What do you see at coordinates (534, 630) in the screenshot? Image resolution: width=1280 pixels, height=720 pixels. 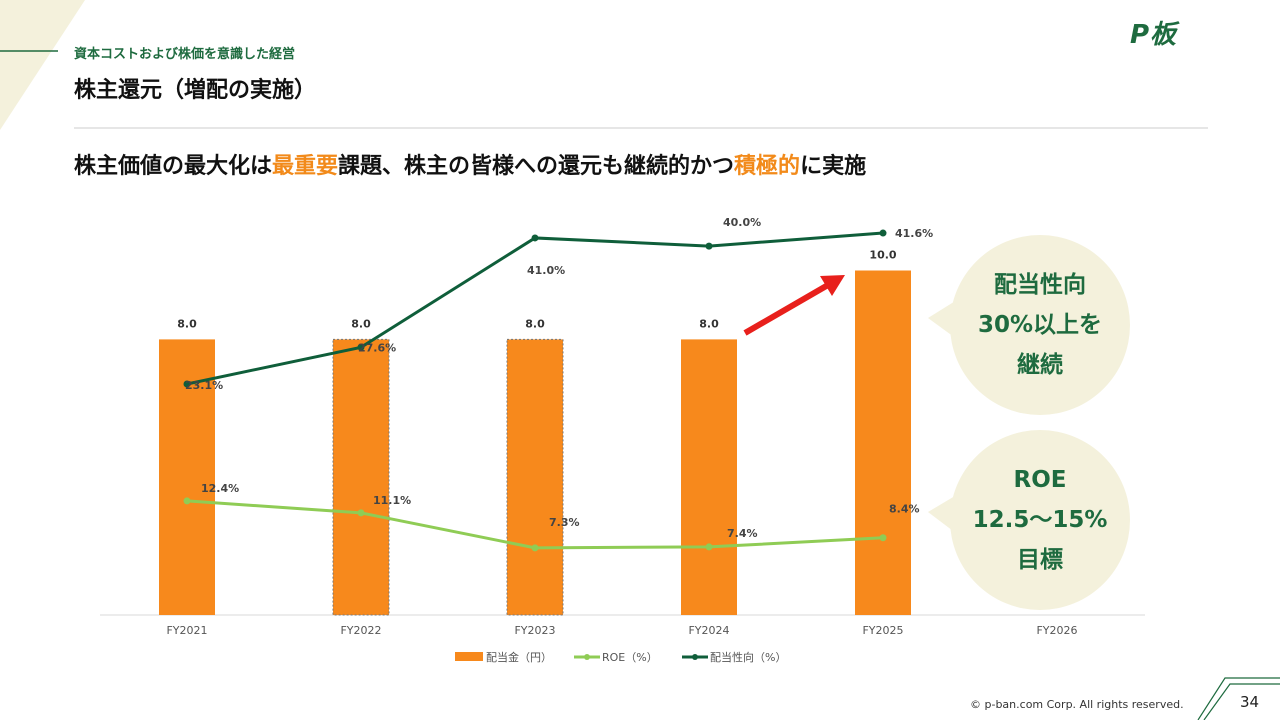 I see `x-tick-label: FY2023` at bounding box center [534, 630].